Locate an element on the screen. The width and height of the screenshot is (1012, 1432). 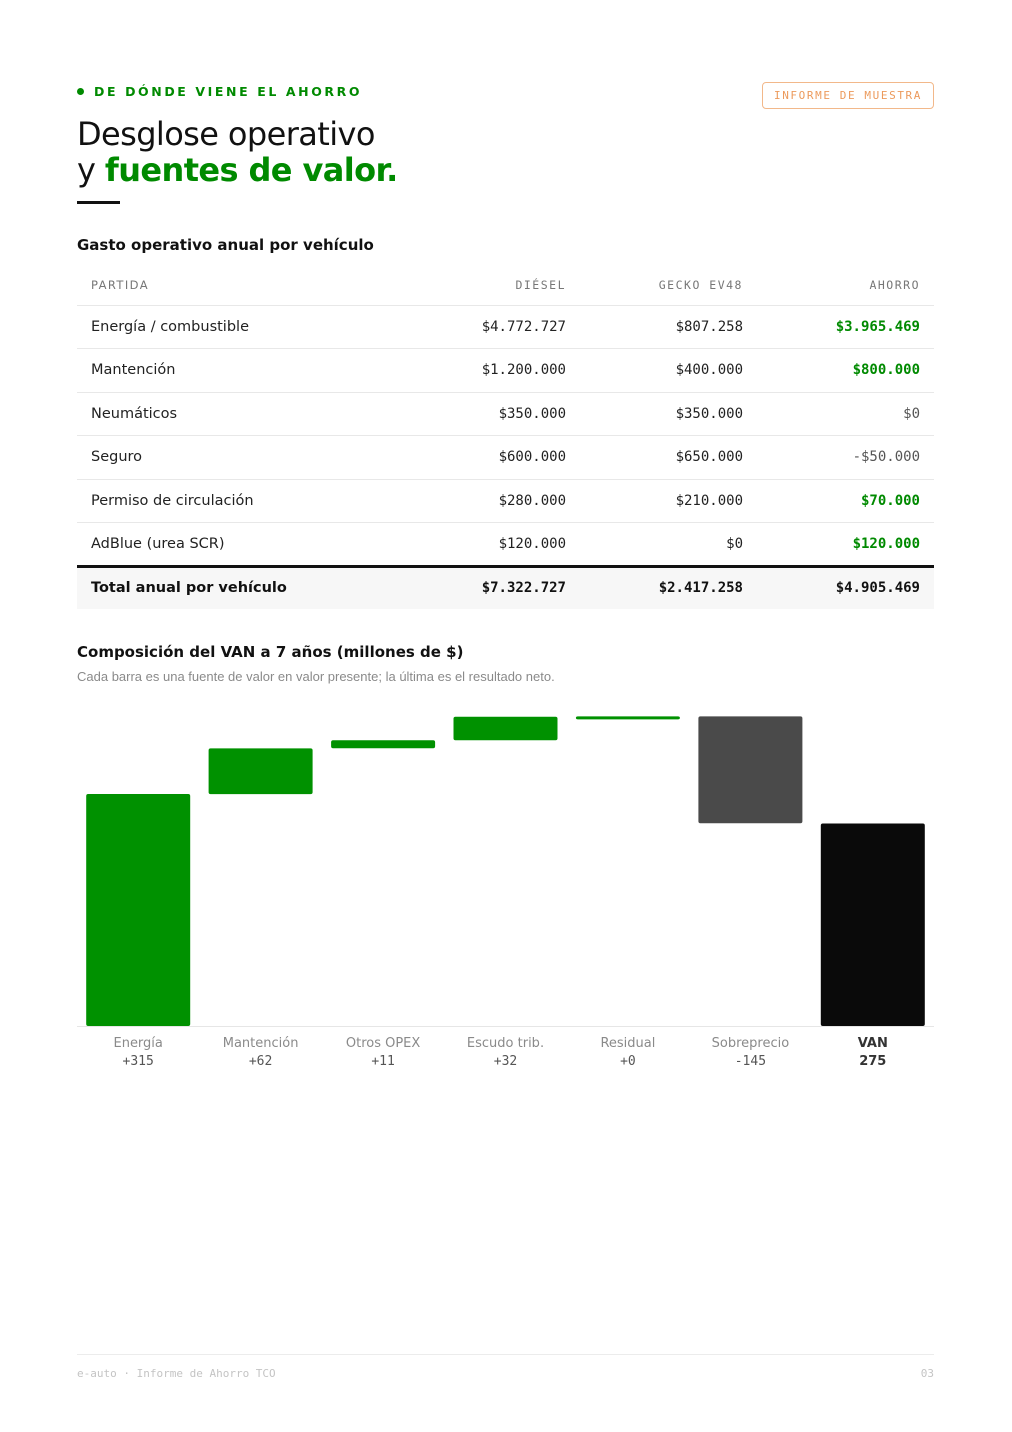
row-gecko: $650.000 is located at coordinates (654, 457).